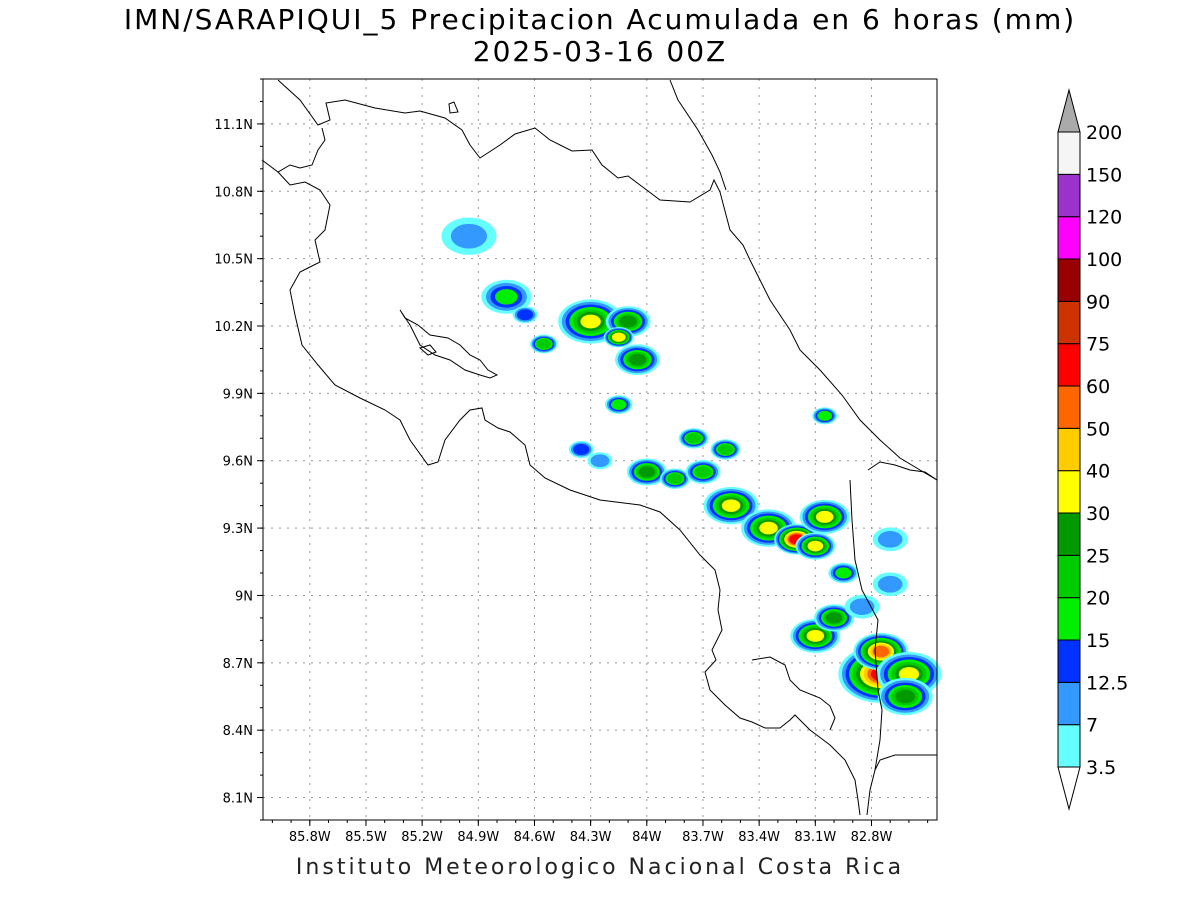  I want to click on colorbar-label: 15, so click(1098, 641).